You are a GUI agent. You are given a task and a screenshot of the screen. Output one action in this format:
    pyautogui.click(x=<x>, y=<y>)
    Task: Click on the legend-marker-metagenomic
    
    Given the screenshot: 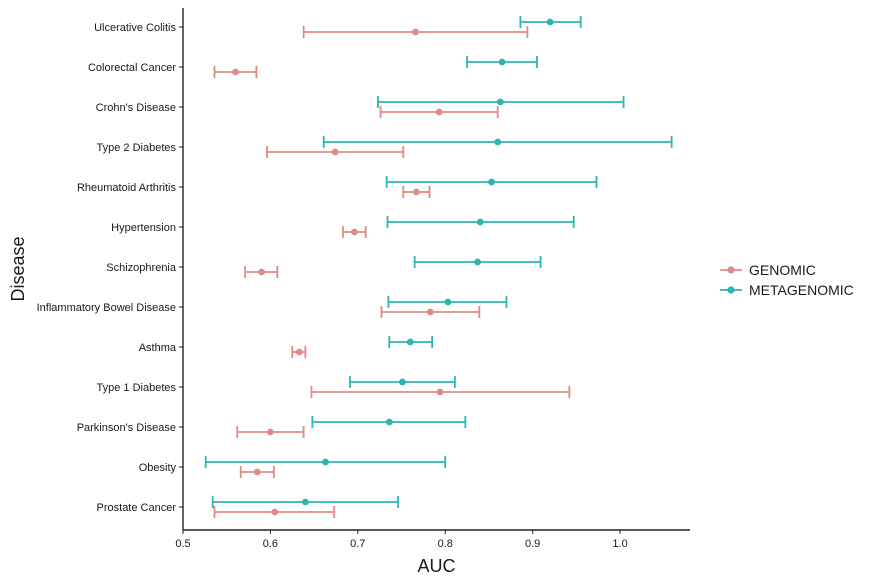 What is the action you would take?
    pyautogui.click(x=731, y=290)
    